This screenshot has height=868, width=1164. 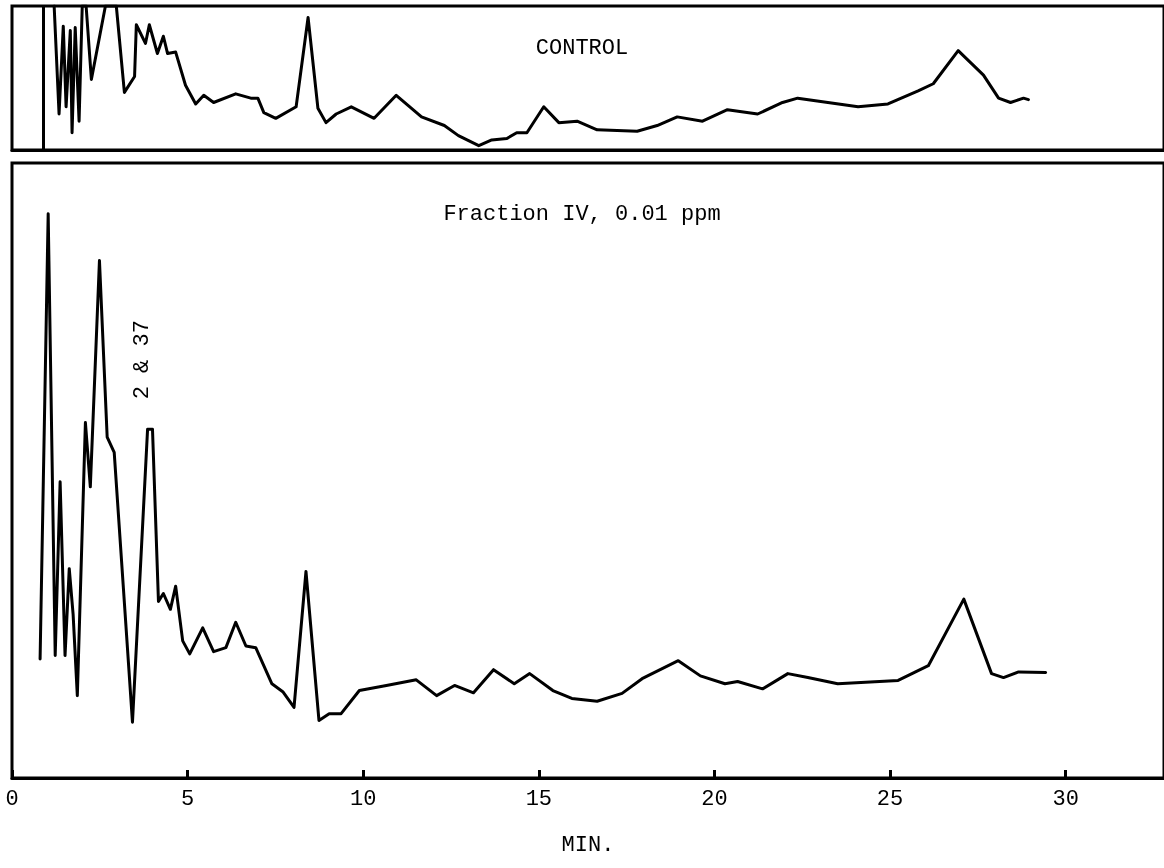 What do you see at coordinates (588, 845) in the screenshot?
I see `x-axis-title: MIN.` at bounding box center [588, 845].